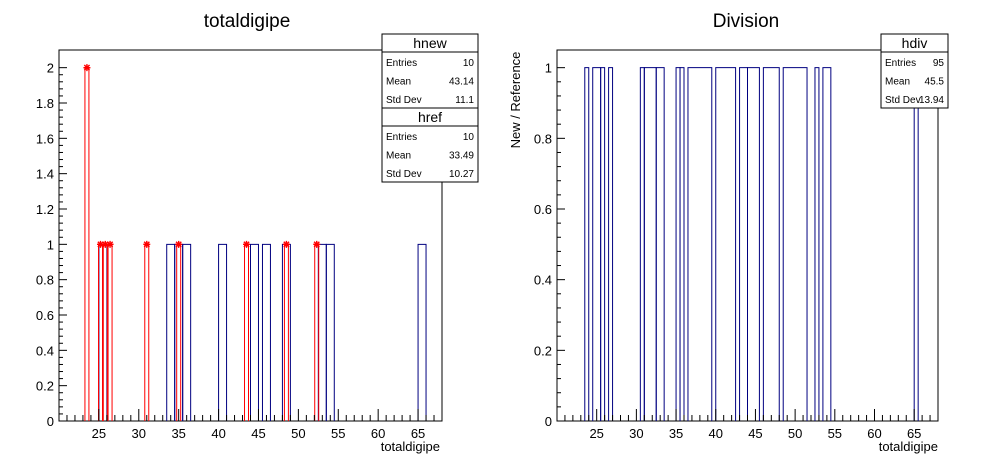  What do you see at coordinates (398, 156) in the screenshot?
I see `left-stats-href-mean-label: Mean` at bounding box center [398, 156].